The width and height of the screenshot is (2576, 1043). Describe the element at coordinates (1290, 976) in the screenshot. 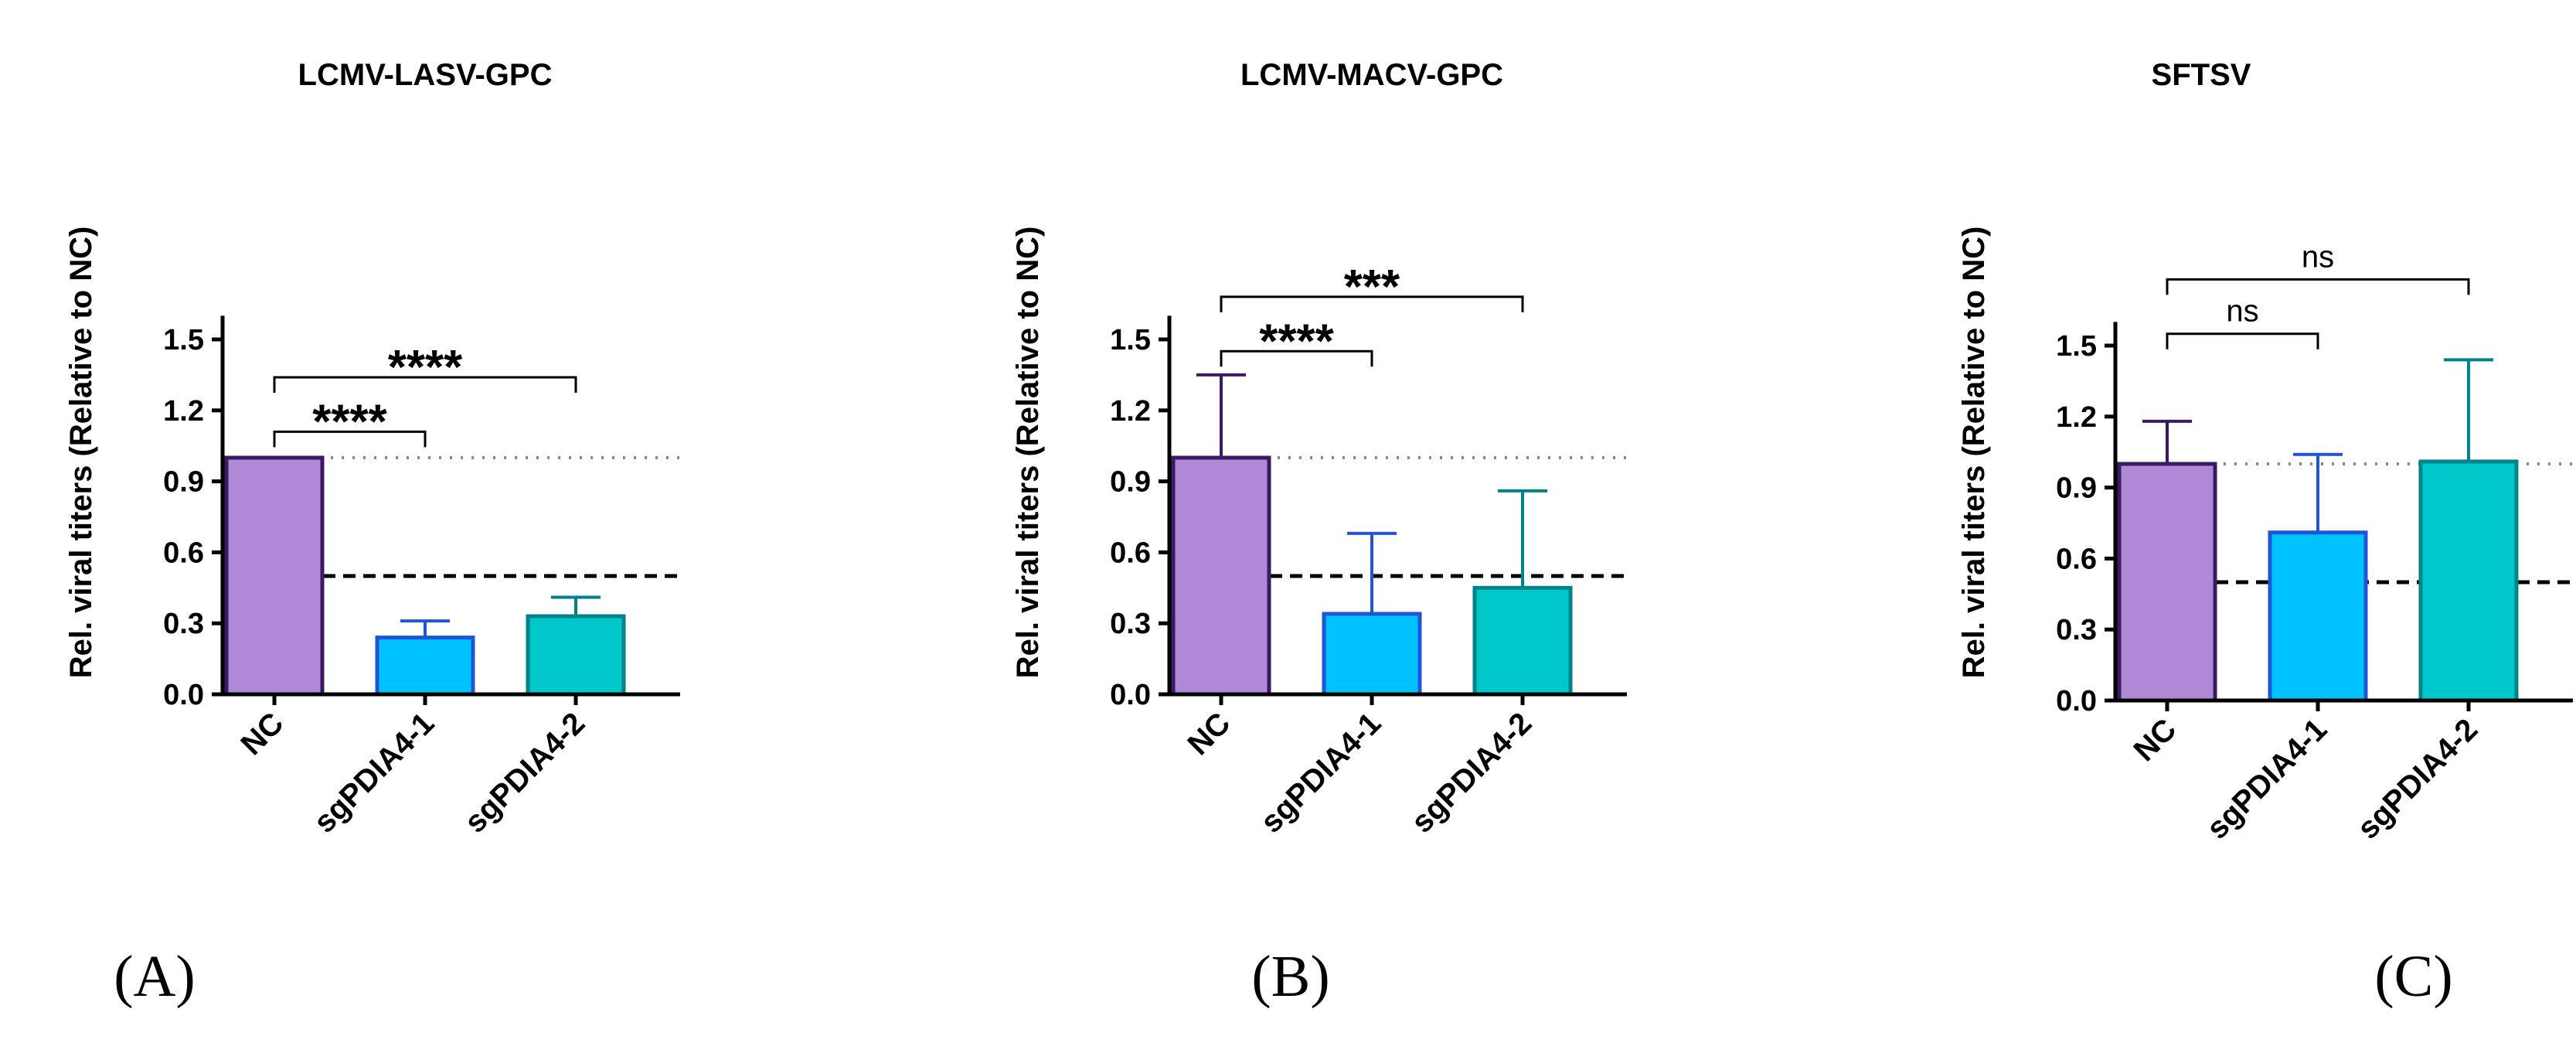

I see `panel-label: (B)` at that location.